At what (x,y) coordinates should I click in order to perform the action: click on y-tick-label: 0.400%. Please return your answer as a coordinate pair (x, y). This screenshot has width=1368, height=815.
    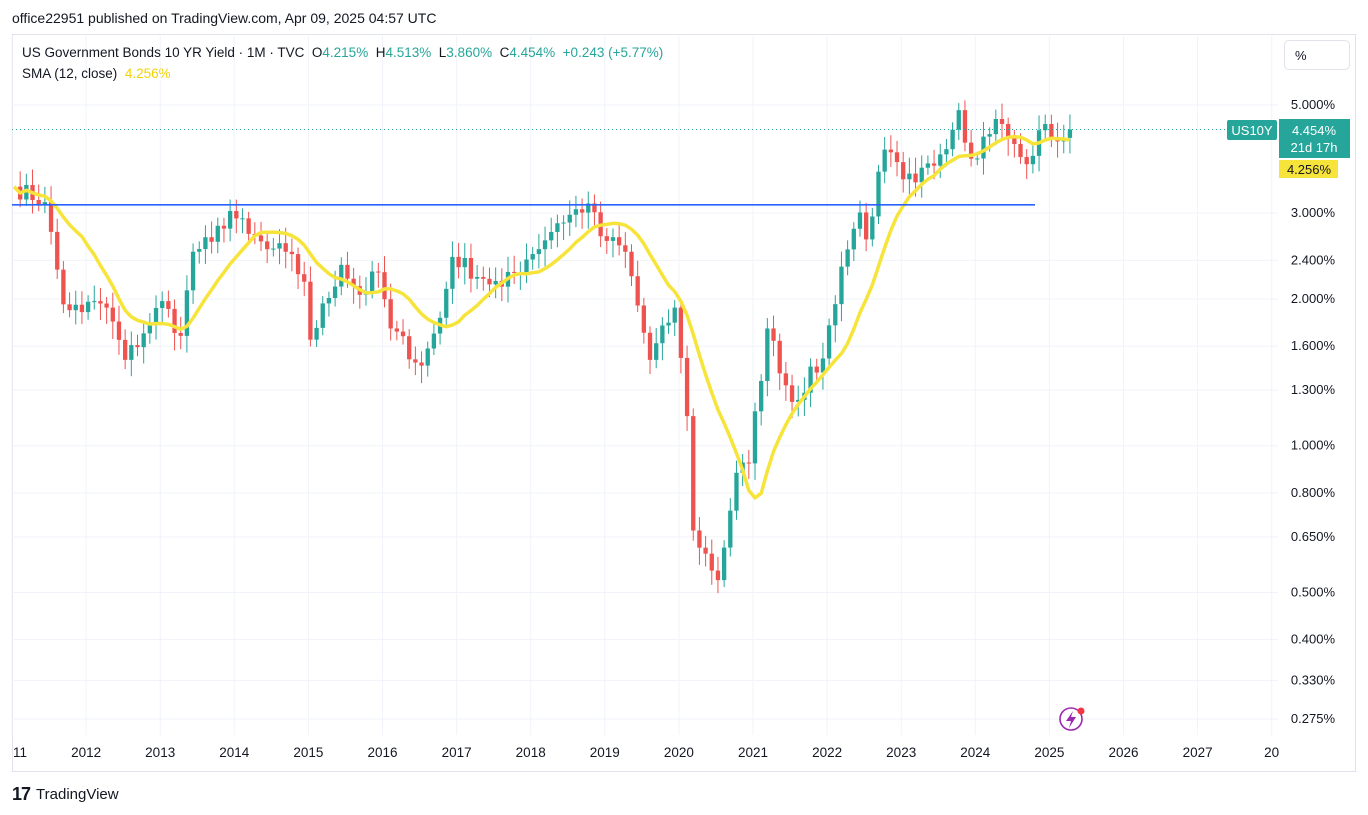
    Looking at the image, I should click on (1313, 639).